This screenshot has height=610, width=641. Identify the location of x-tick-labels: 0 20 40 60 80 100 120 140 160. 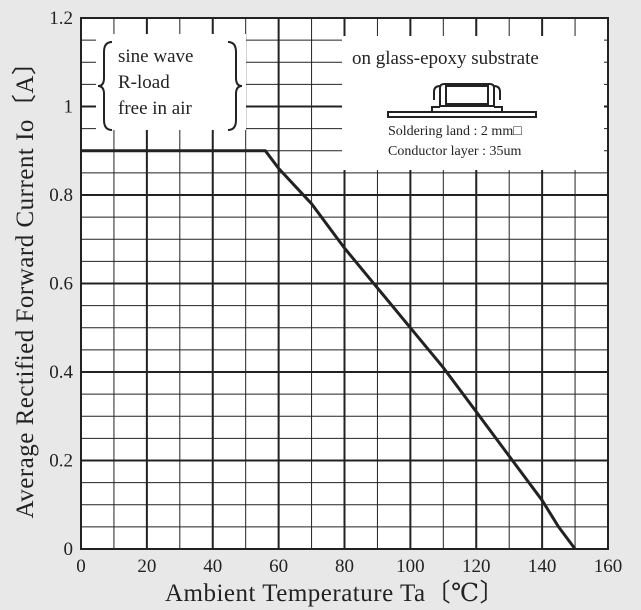
(349, 566).